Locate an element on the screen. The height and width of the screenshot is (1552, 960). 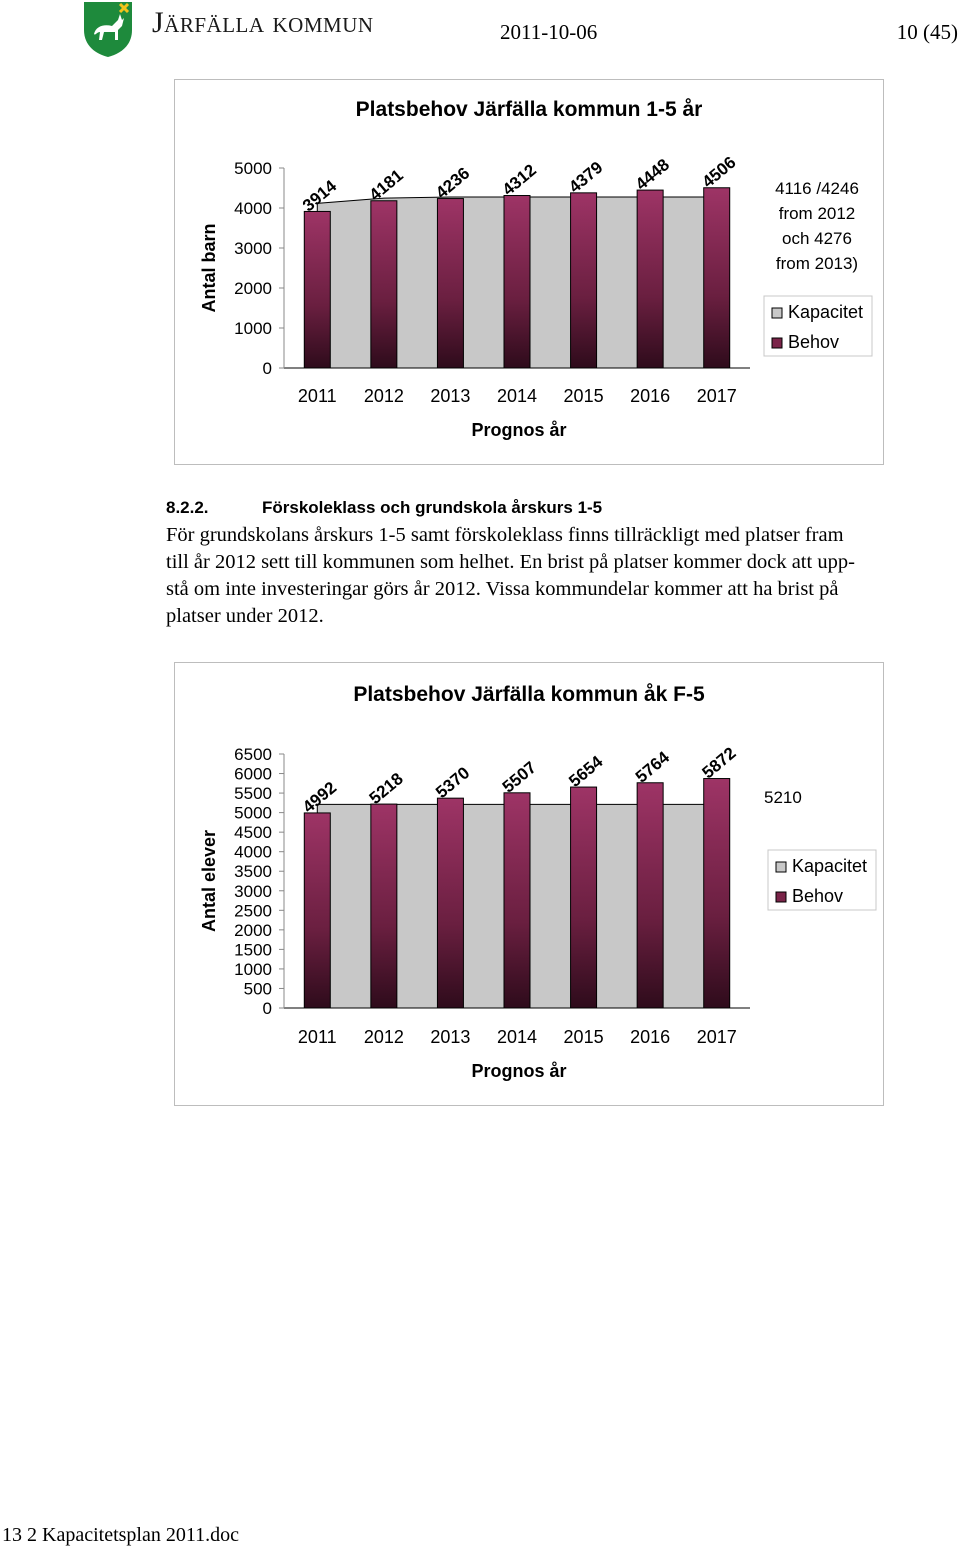
header-date: 2011-10-06 is located at coordinates (549, 32).